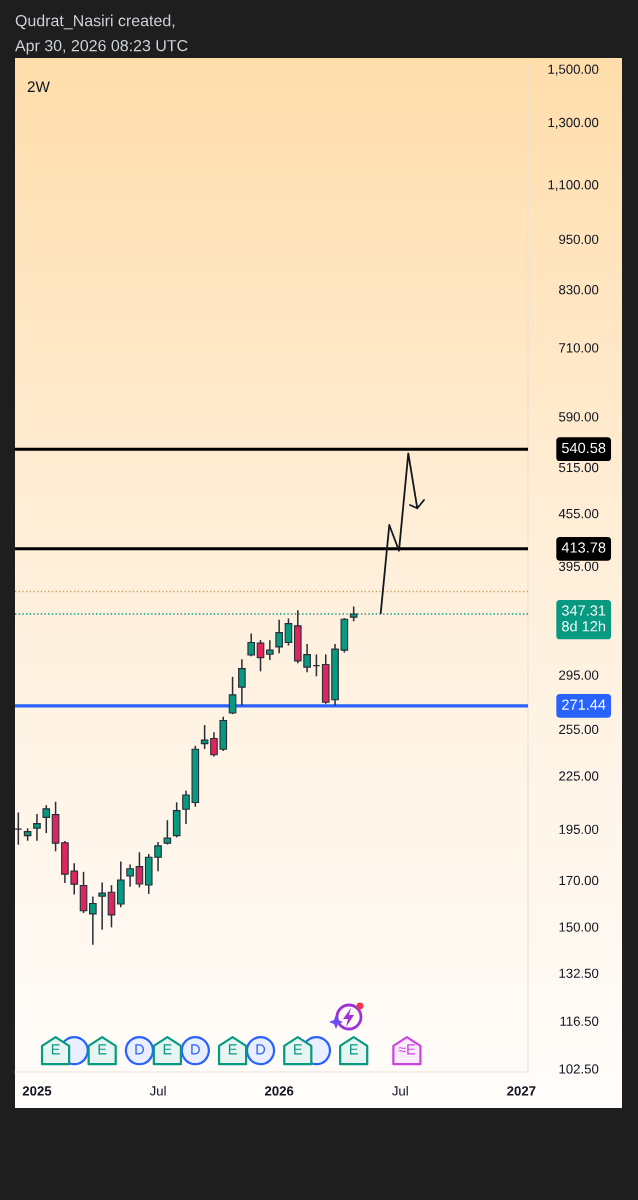  I want to click on y-tick-label: 195.00, so click(579, 829).